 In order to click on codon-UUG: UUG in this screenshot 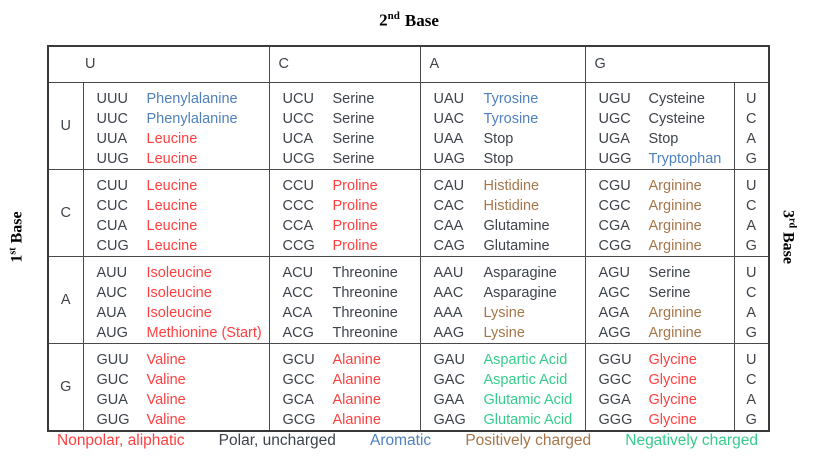, I will do `click(112, 158)`.